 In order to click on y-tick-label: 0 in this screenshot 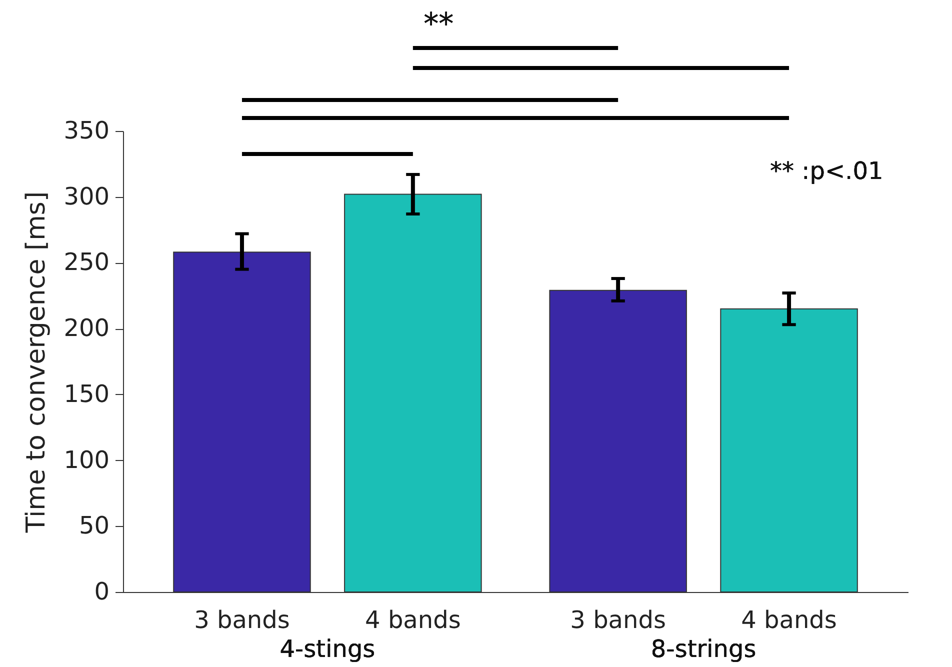, I will do `click(102, 592)`.